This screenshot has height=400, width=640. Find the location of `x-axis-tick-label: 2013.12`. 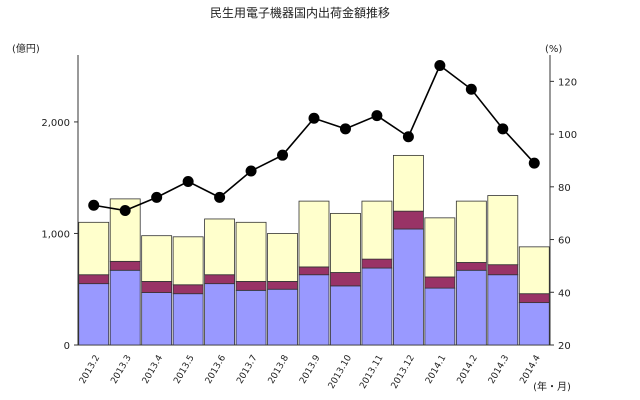

x-axis-tick-label: 2013.12 is located at coordinates (403, 372).